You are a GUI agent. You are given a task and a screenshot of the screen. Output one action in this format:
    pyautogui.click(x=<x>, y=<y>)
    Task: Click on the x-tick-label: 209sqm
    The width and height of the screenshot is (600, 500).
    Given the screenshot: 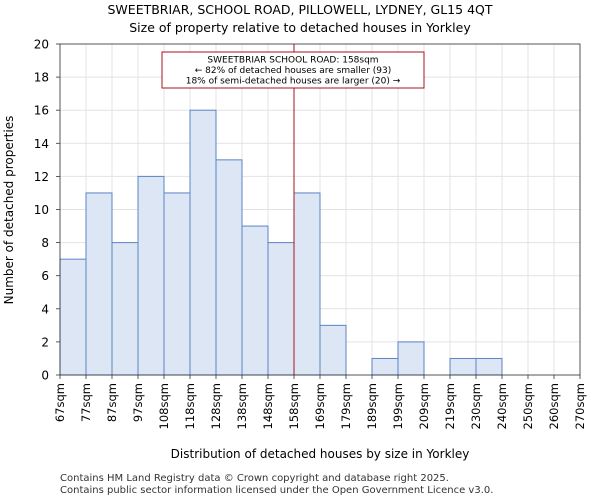 What is the action you would take?
    pyautogui.click(x=424, y=406)
    